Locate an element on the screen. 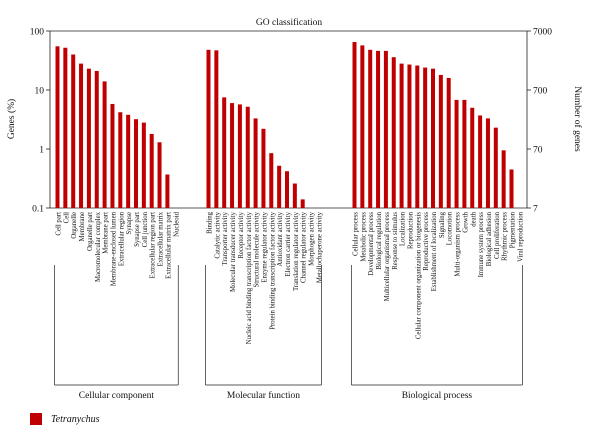 The image size is (600, 448). category-label: Synapse part is located at coordinates (137, 229).